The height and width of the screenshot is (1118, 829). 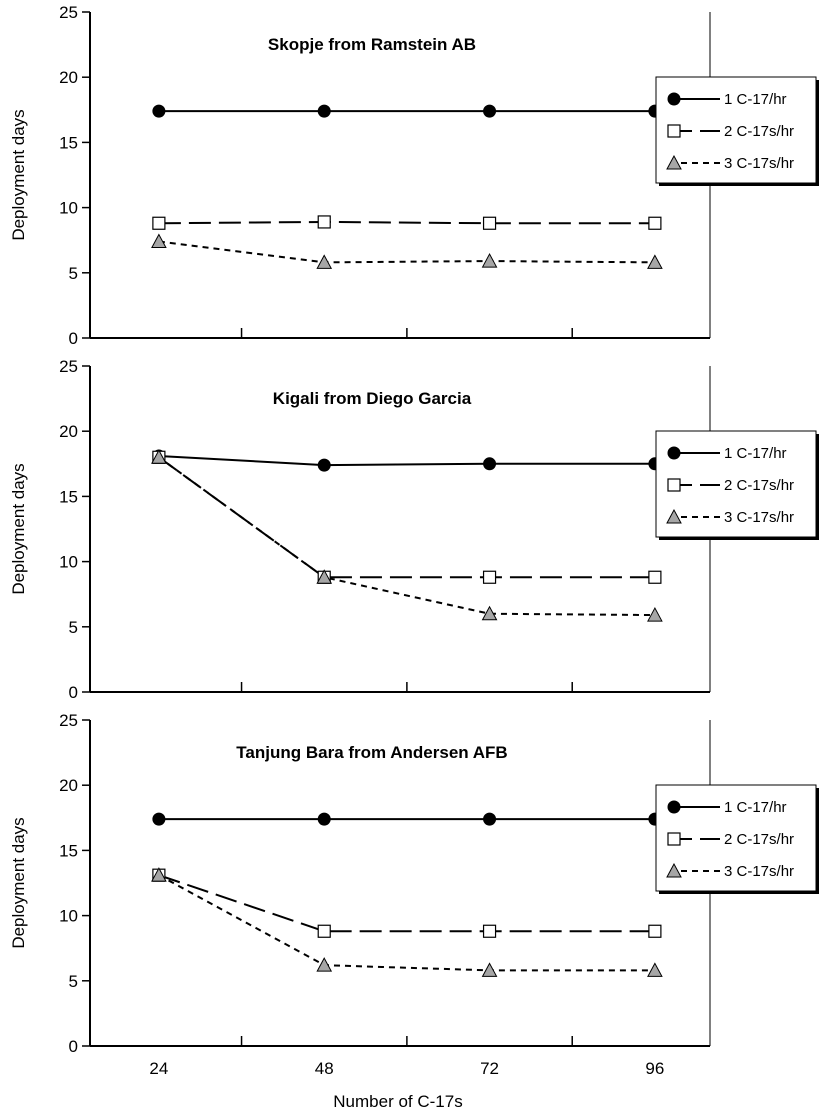 What do you see at coordinates (654, 1068) in the screenshot?
I see `x-tick-label: 96` at bounding box center [654, 1068].